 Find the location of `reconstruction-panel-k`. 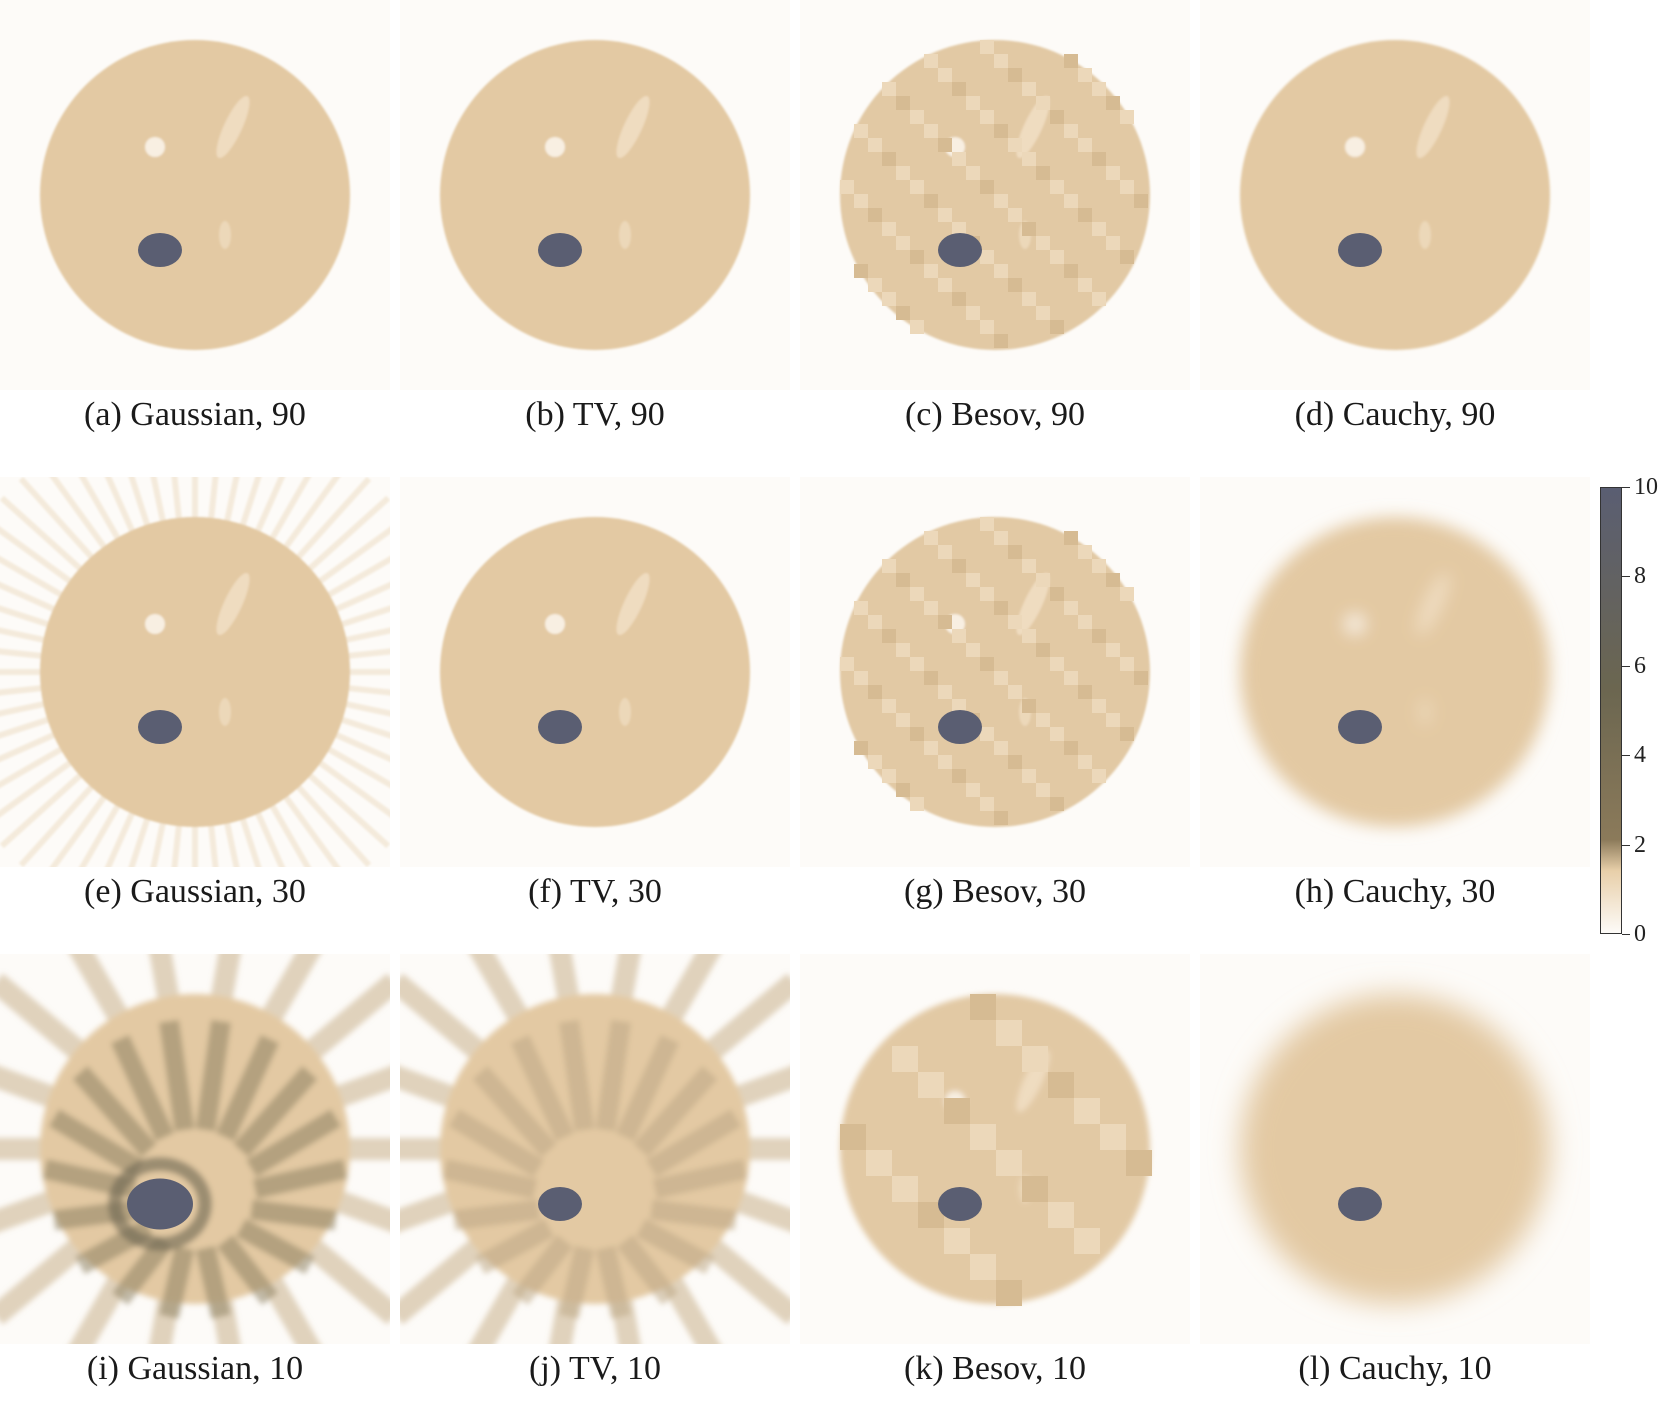

reconstruction-panel-k is located at coordinates (995, 1149).